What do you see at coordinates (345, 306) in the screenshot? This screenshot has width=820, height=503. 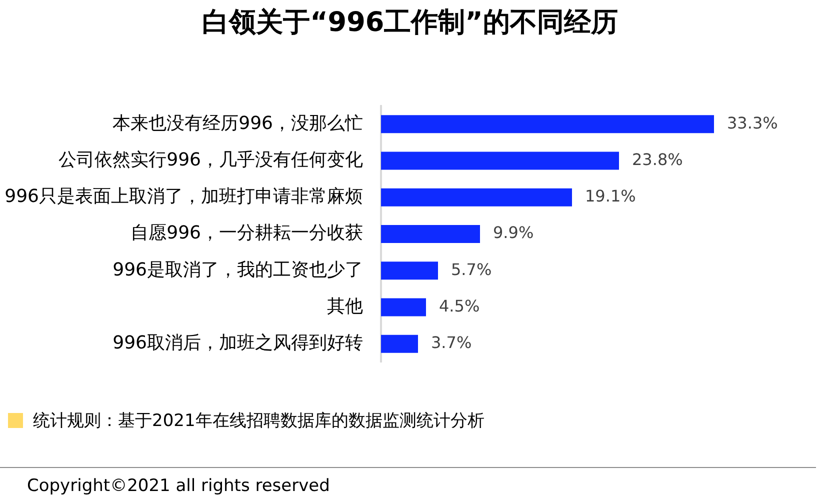 I see `y-tick-label: 其他` at bounding box center [345, 306].